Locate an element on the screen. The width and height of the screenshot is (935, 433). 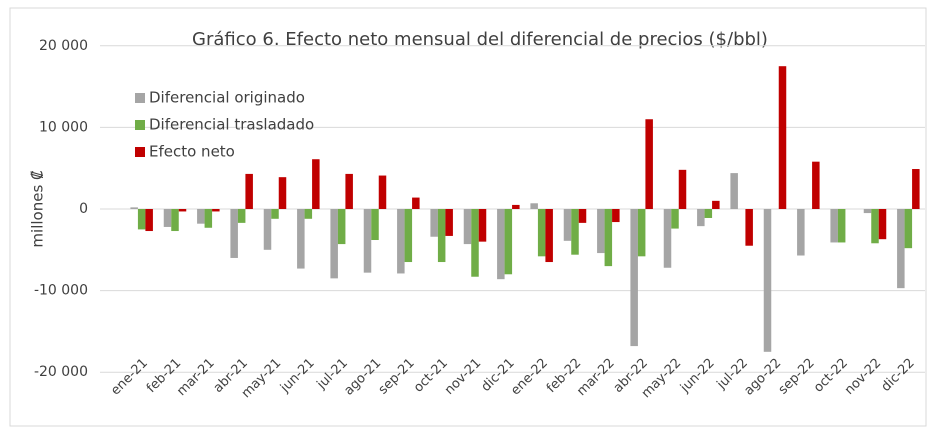
y-axis-label: millones ₡ is located at coordinates (38, 208).